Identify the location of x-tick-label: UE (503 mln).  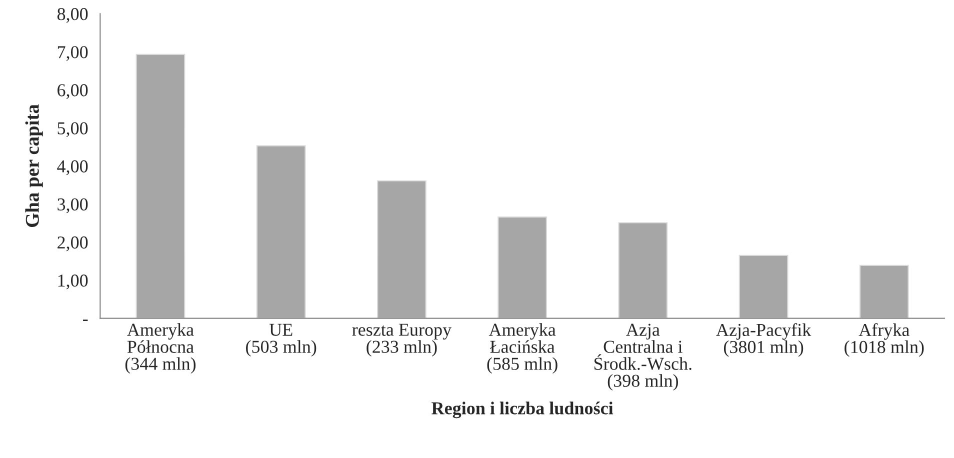
(281, 340).